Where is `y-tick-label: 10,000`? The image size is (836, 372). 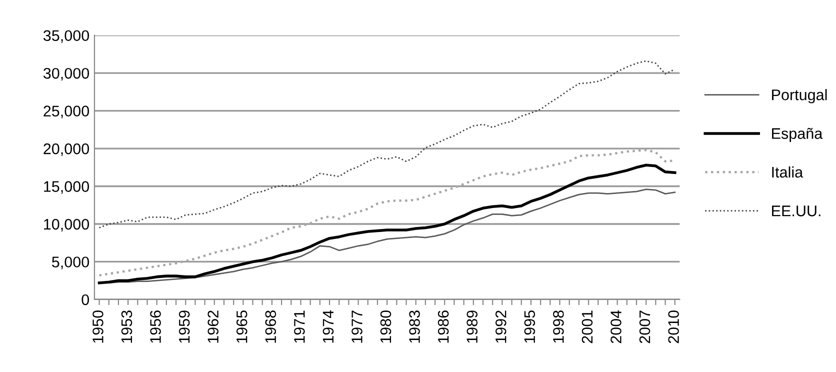 y-tick-label: 10,000 is located at coordinates (67, 225).